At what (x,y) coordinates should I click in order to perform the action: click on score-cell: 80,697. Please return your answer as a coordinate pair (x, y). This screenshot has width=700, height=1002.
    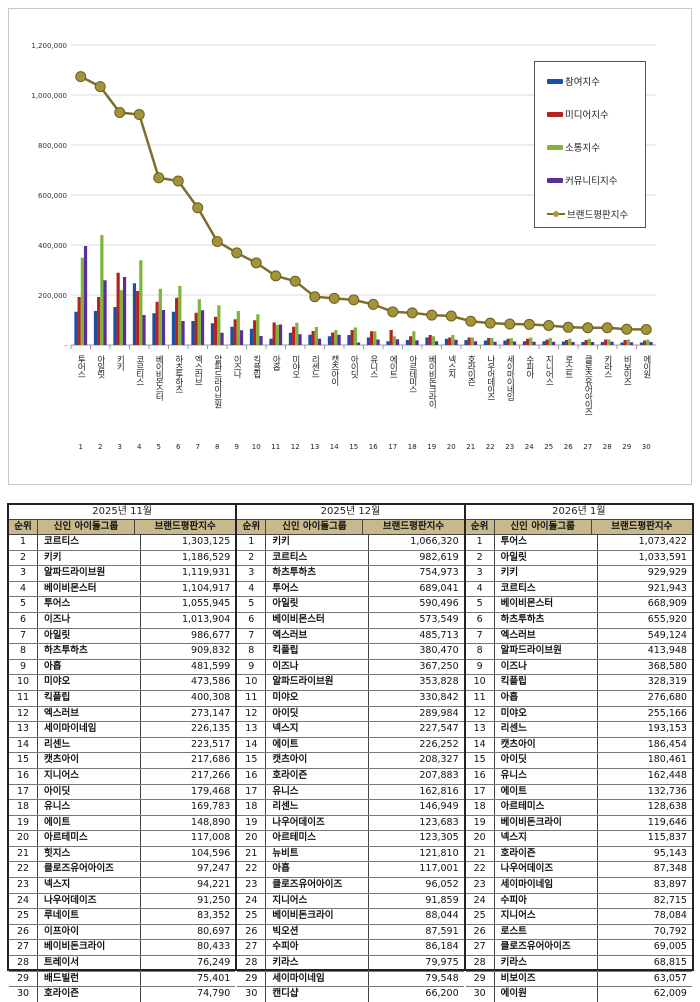
    Looking at the image, I should click on (214, 931).